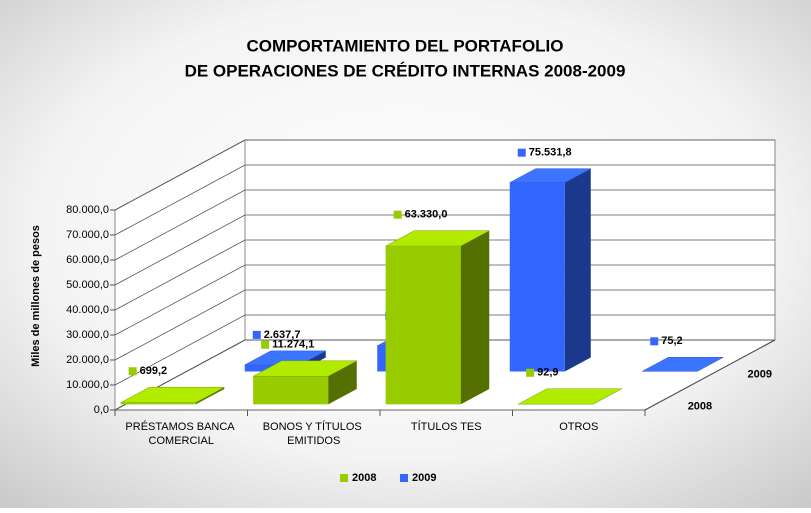 The width and height of the screenshot is (811, 513). What do you see at coordinates (87, 285) in the screenshot?
I see `y-tick-label: 50.000,0` at bounding box center [87, 285].